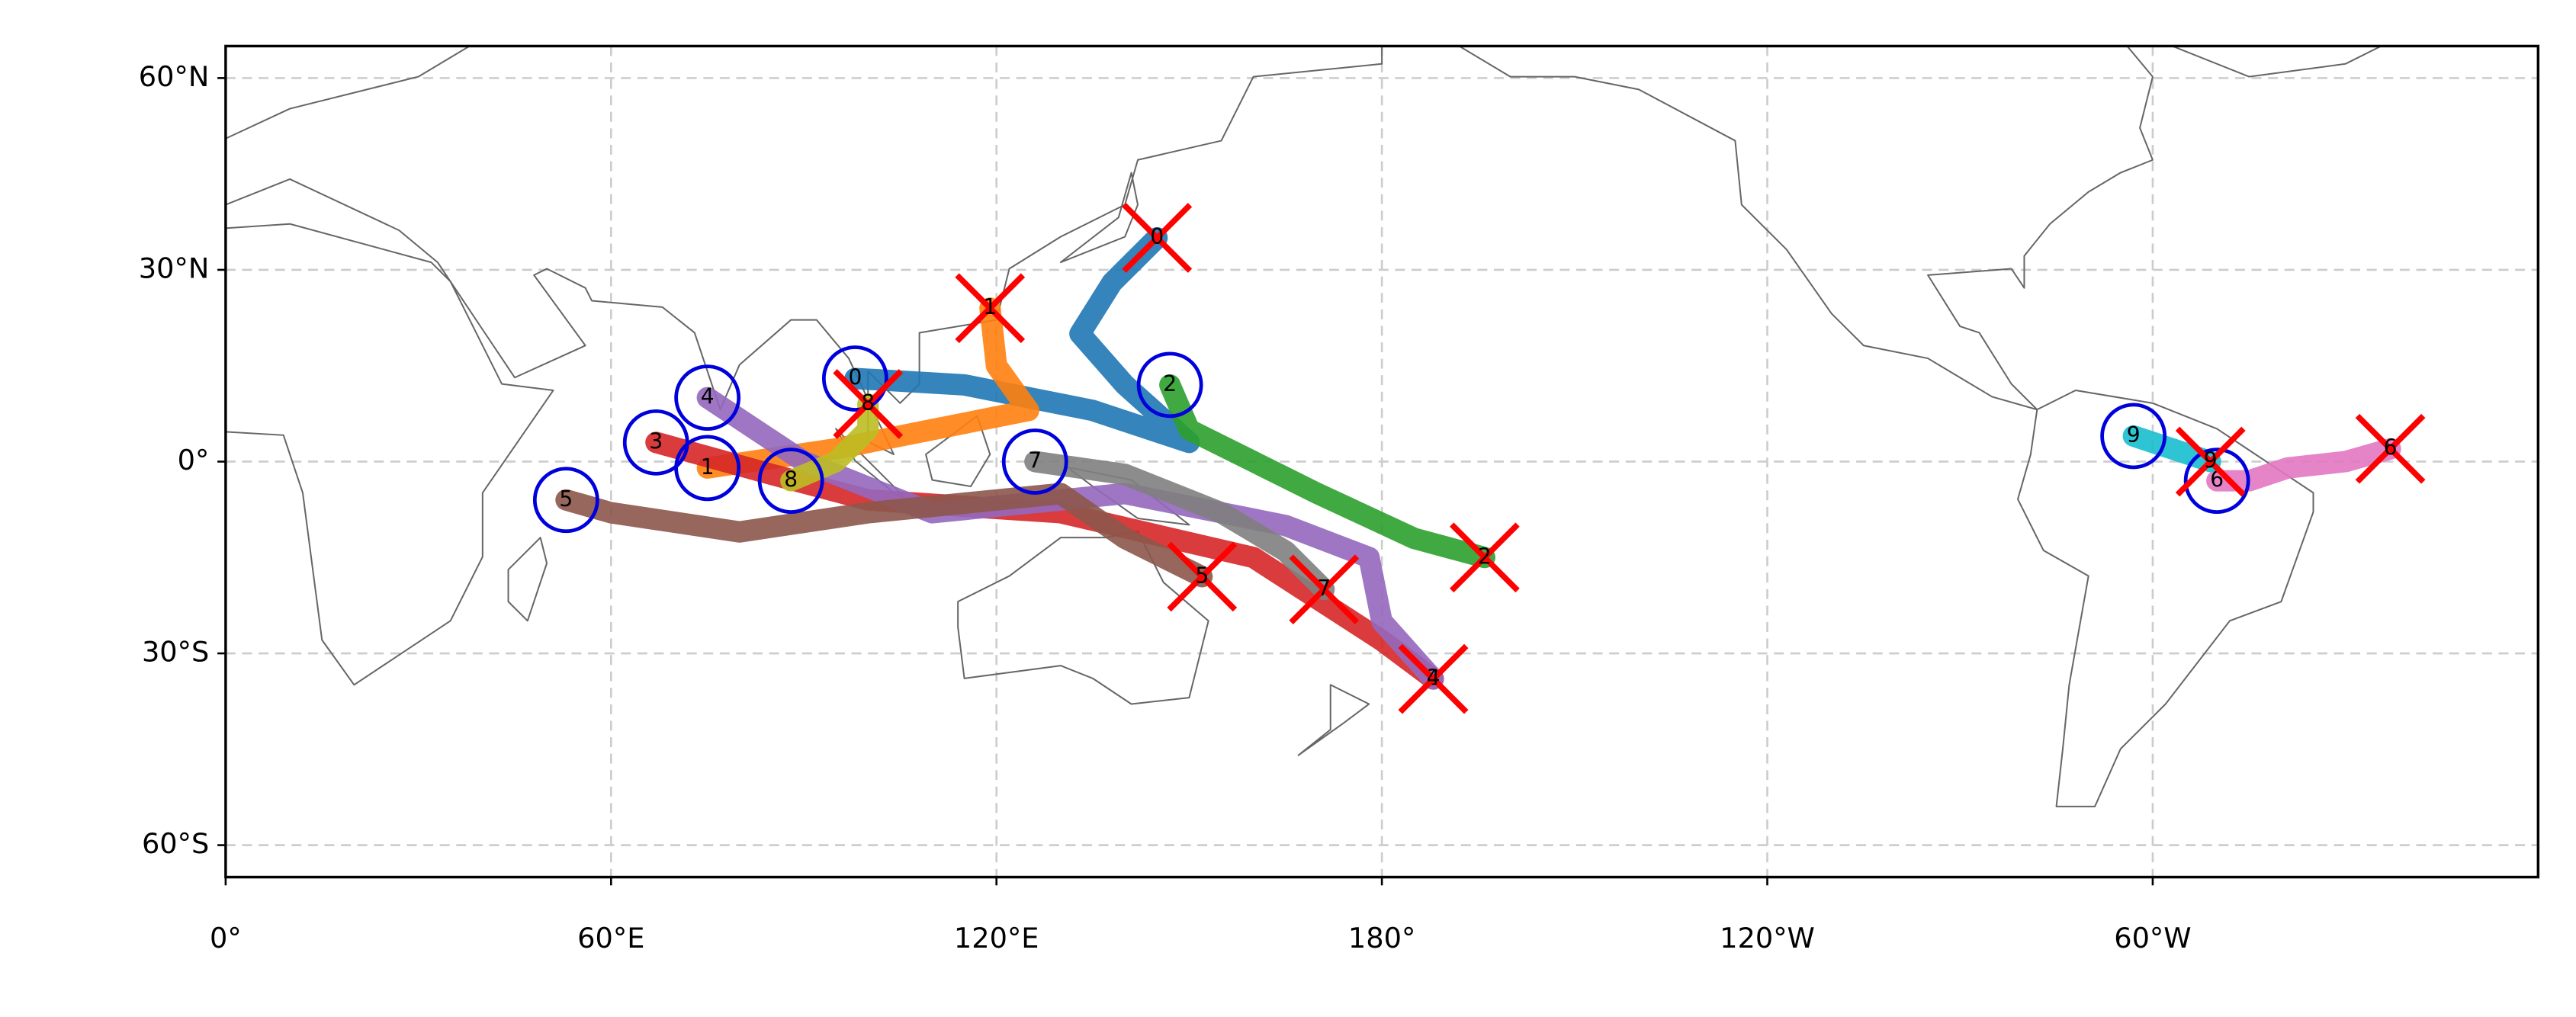 Image resolution: width=2576 pixels, height=1017 pixels. I want to click on start-label: 0, so click(855, 377).